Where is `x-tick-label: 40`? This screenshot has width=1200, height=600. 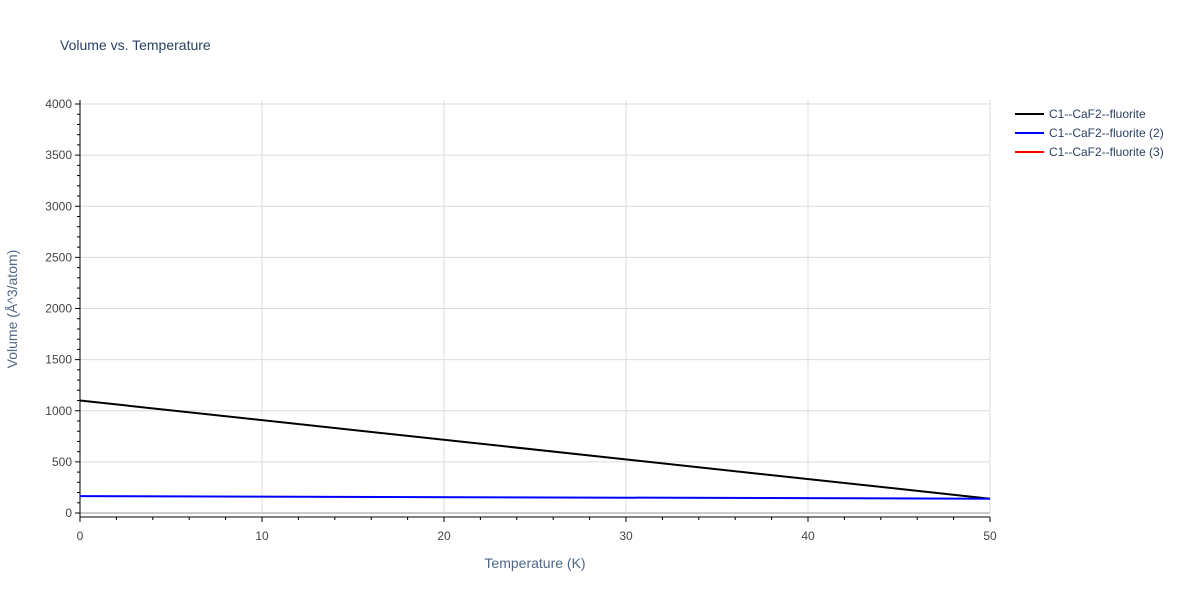
x-tick-label: 40 is located at coordinates (808, 536).